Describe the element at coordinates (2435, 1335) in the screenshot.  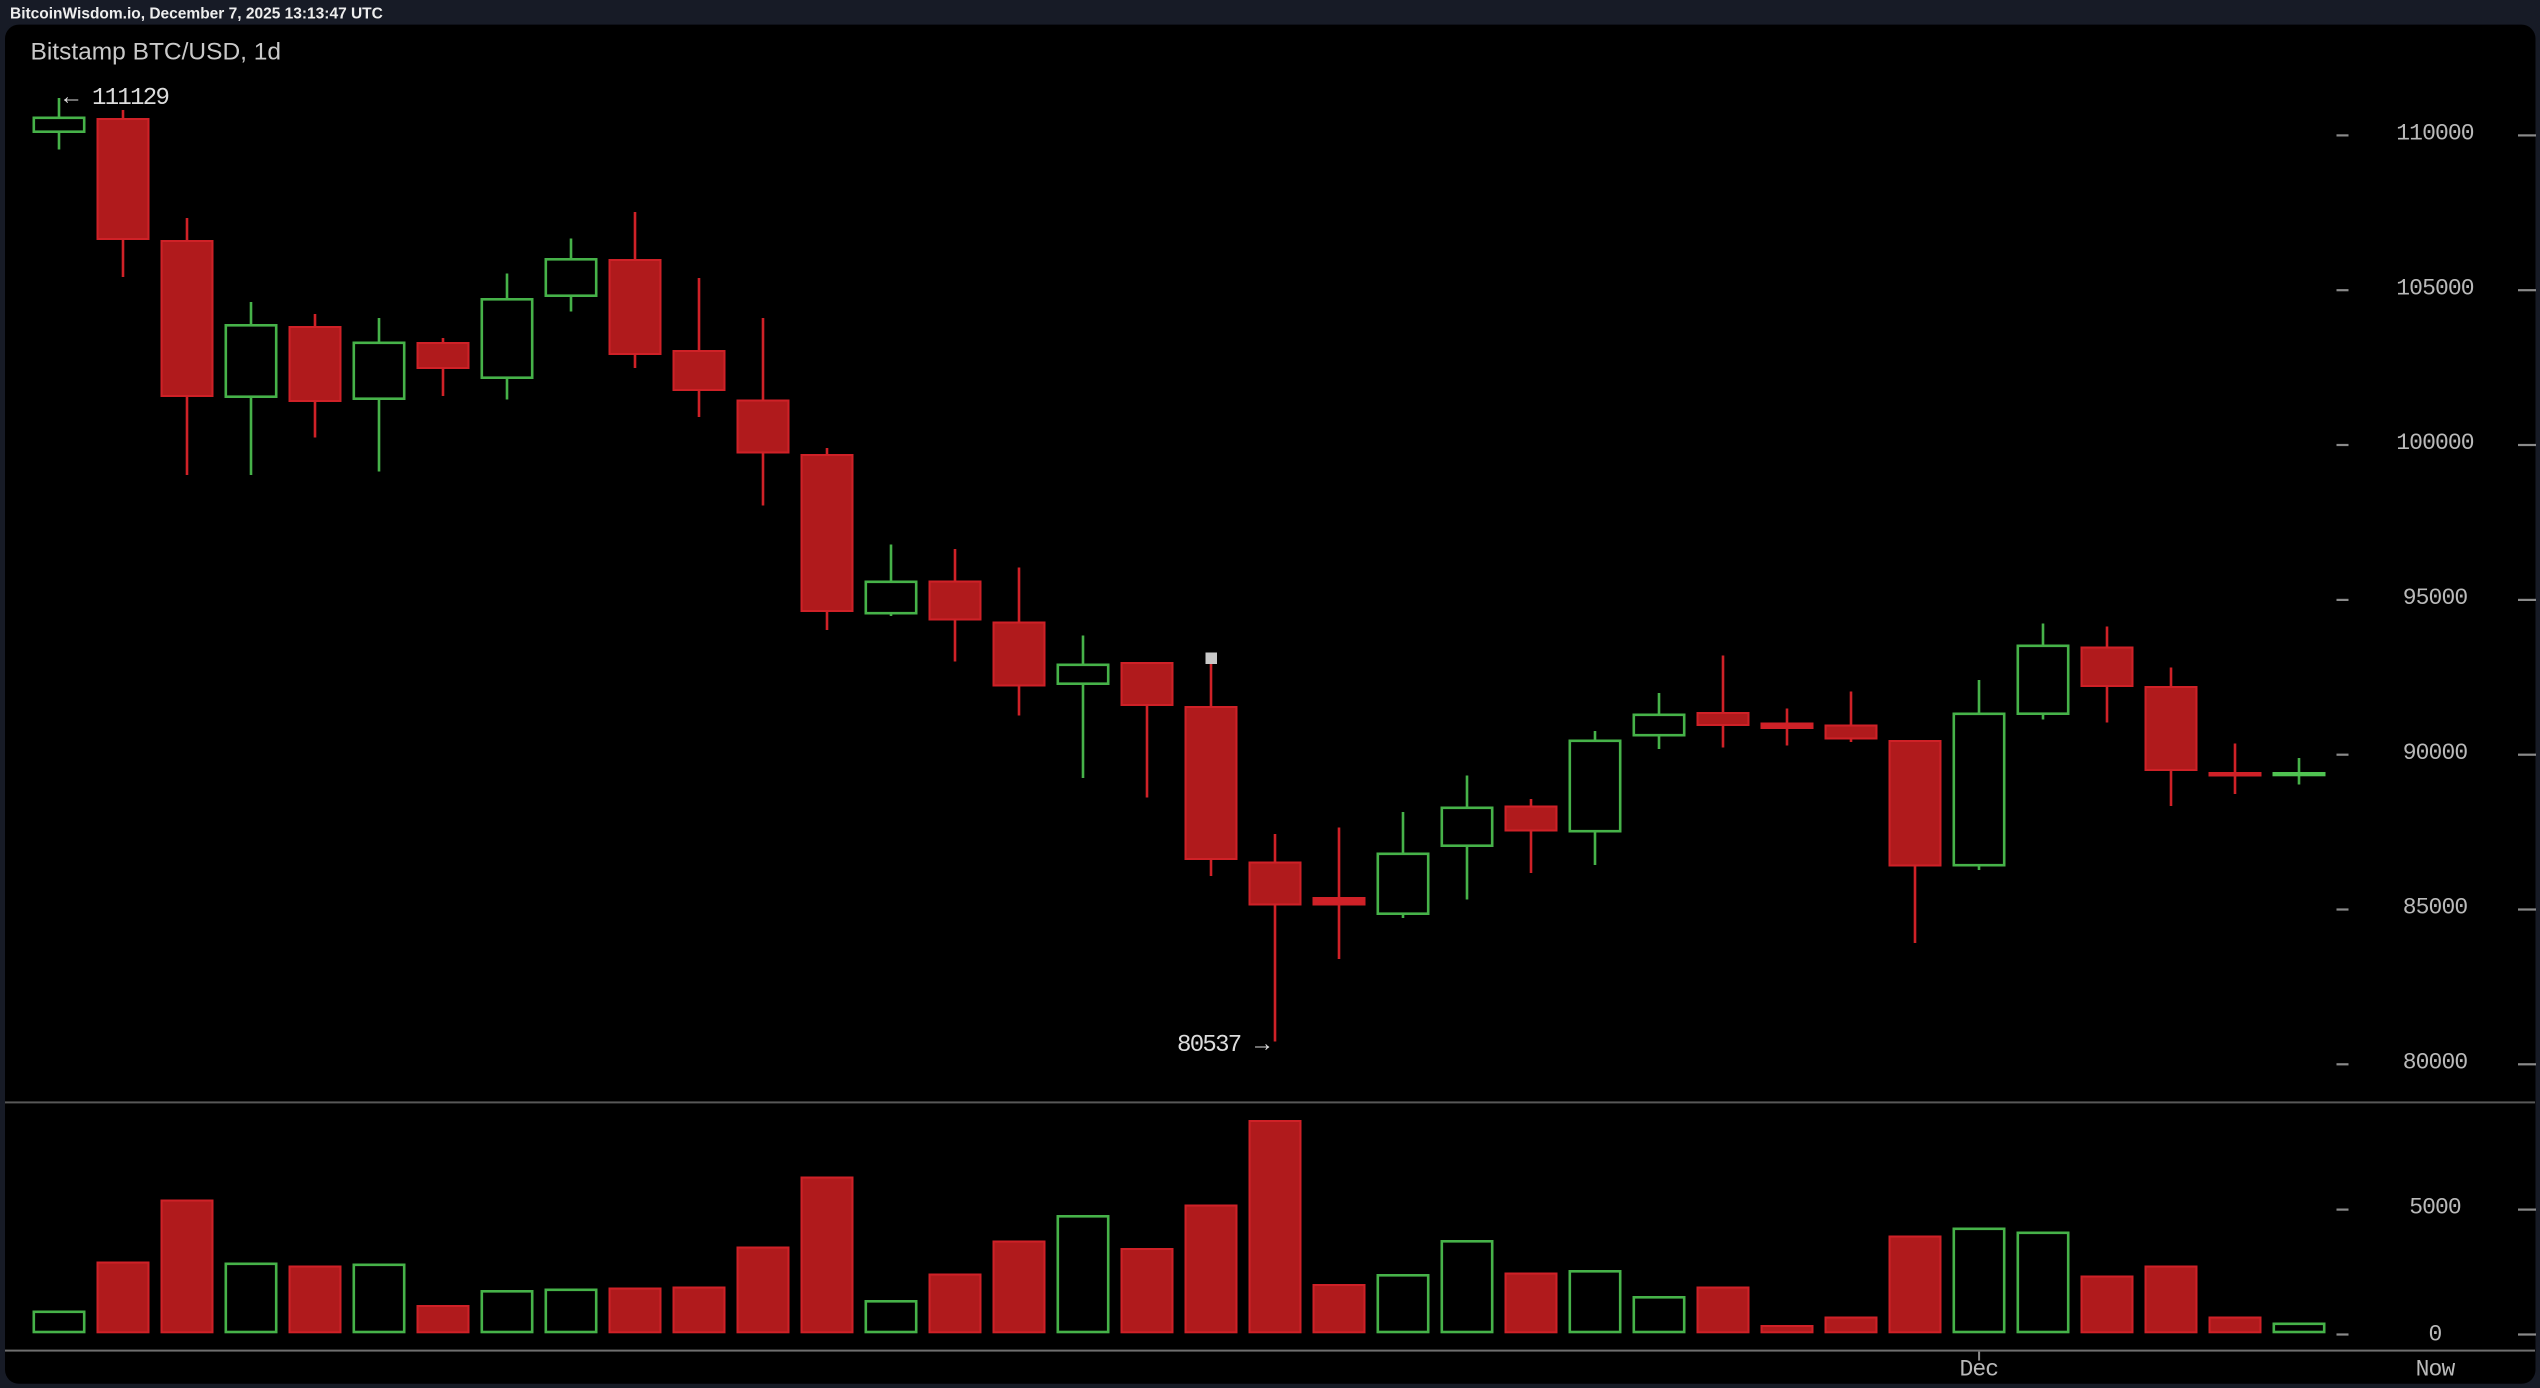
I see `svg-text: 0` at that location.